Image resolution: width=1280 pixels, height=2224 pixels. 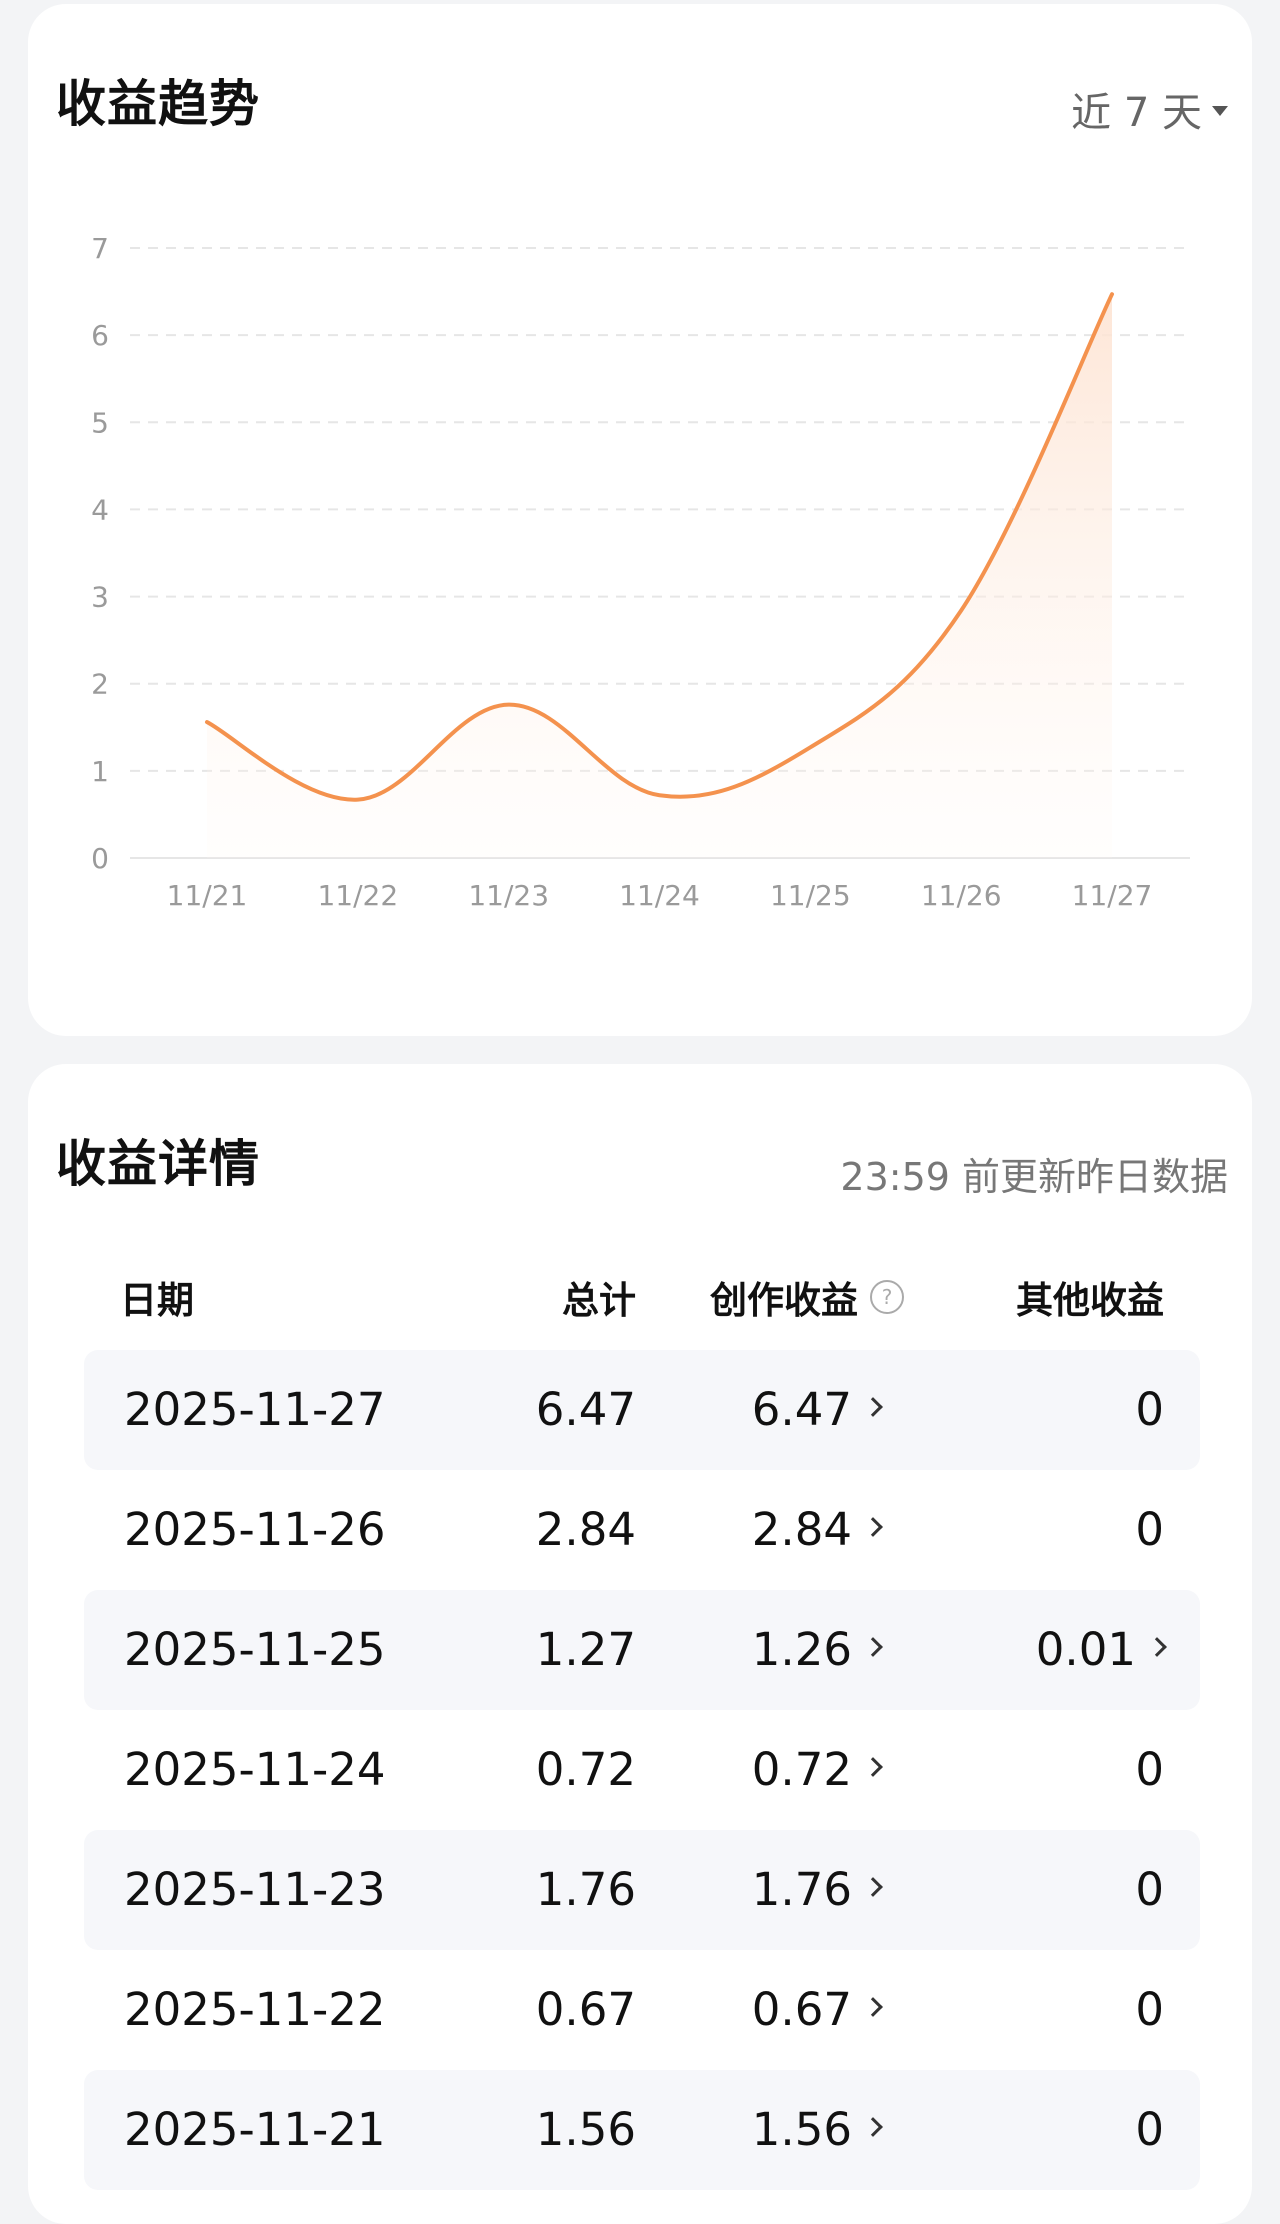 What do you see at coordinates (255, 1769) in the screenshot?
I see `row-date: 2025-11-24` at bounding box center [255, 1769].